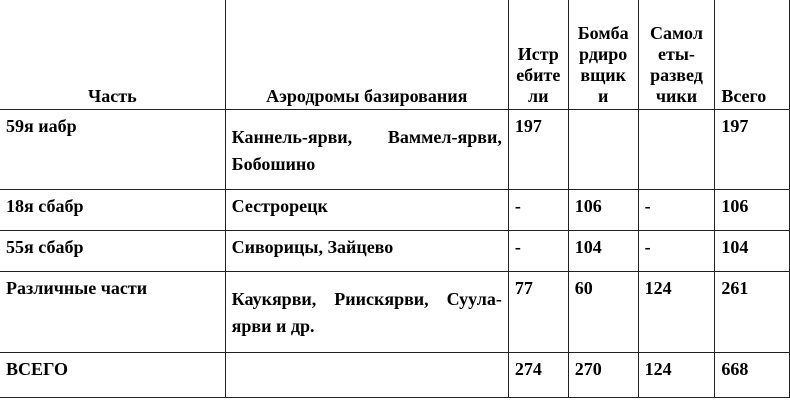  I want to click on cell-airfields: Каукярви, Риискярви, Суула-ярви и др., so click(366, 312).